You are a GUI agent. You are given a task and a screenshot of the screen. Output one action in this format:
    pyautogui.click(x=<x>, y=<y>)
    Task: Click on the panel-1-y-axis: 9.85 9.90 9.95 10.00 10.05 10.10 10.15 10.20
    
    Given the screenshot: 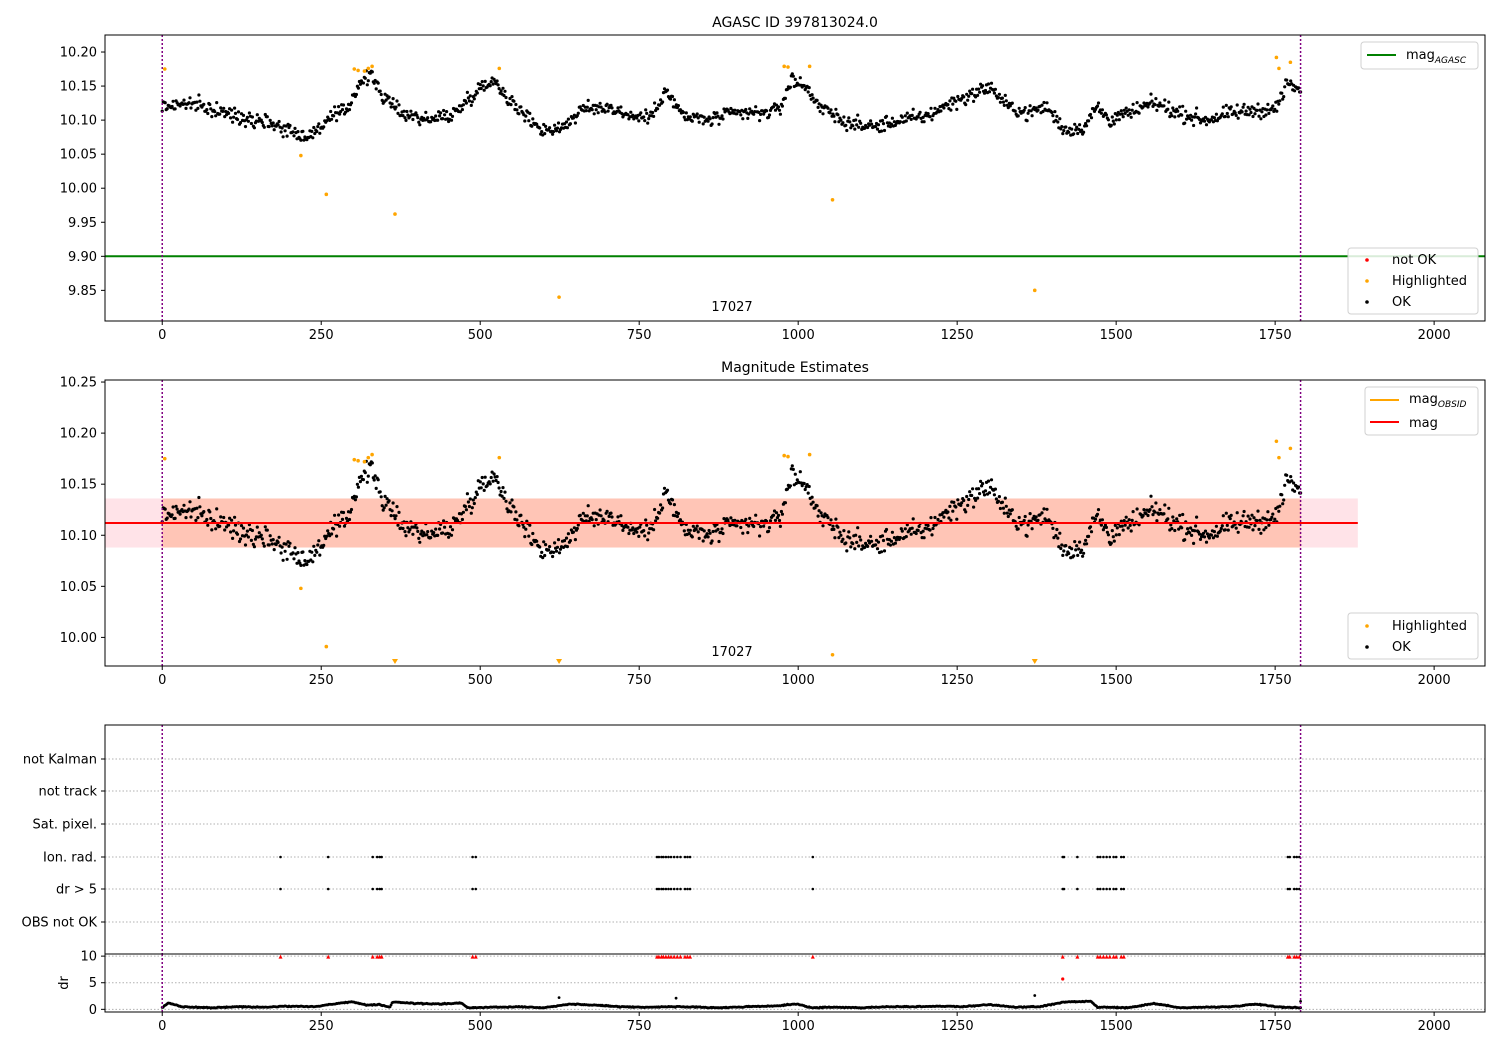 What is the action you would take?
    pyautogui.click(x=82, y=172)
    